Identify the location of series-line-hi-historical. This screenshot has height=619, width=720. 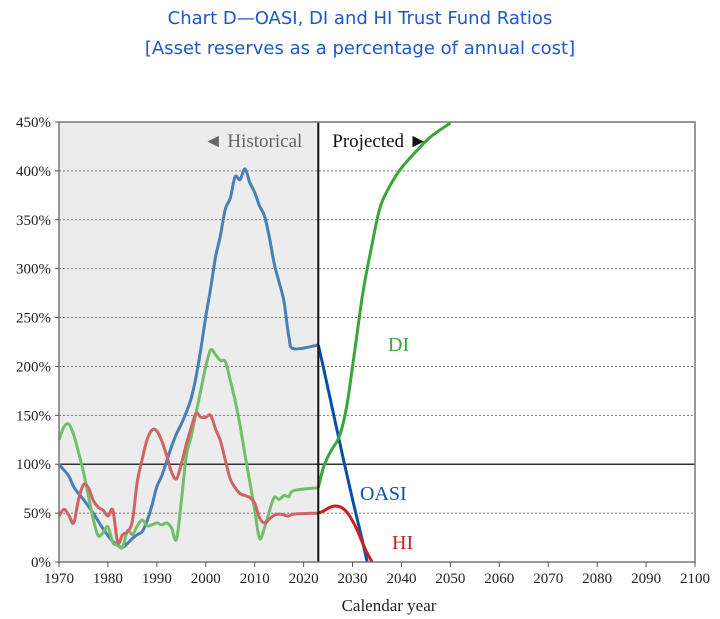
(188, 478).